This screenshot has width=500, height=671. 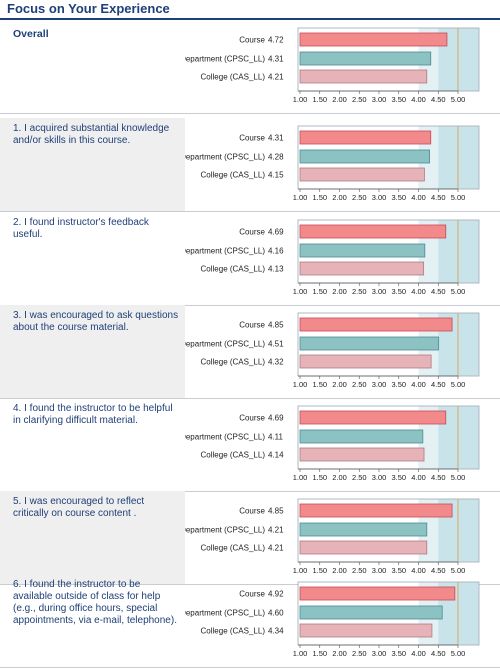 I want to click on title-divider, so click(x=250, y=19).